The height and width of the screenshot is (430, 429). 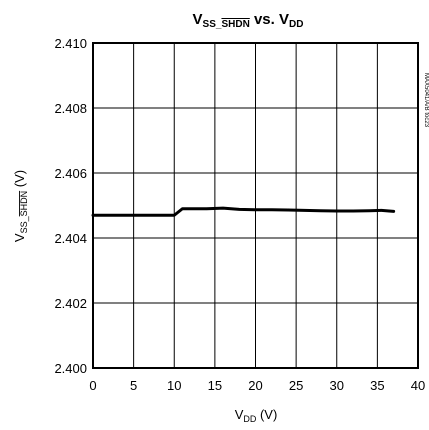 I want to click on chart-title: VSS_SHDN vs. VDD, so click(x=248, y=20).